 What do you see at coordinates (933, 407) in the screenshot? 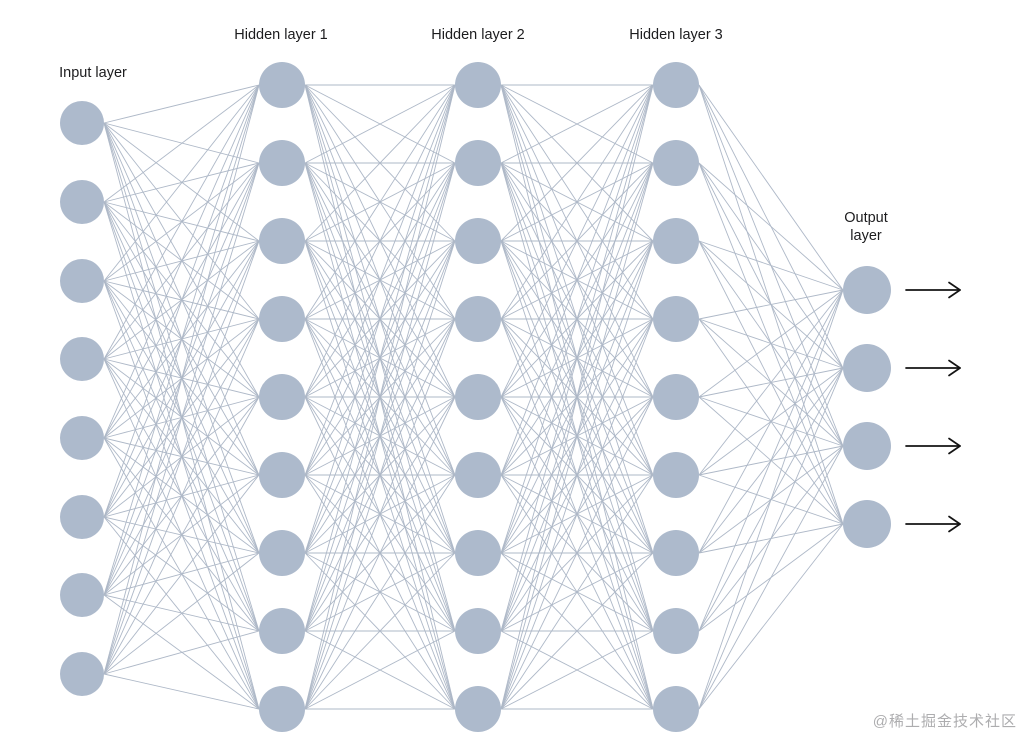
I see `output-arrows` at bounding box center [933, 407].